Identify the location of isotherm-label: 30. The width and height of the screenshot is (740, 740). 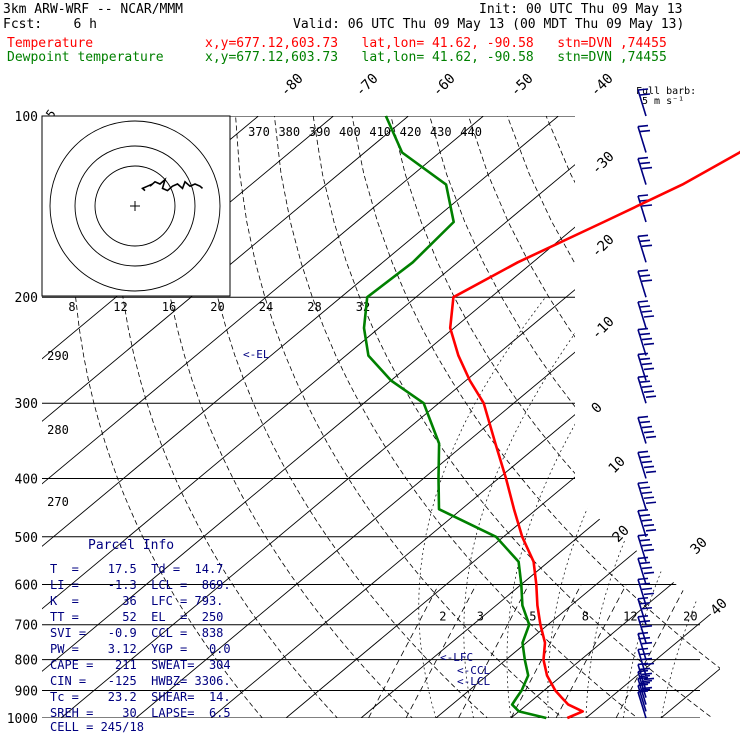
(699, 546).